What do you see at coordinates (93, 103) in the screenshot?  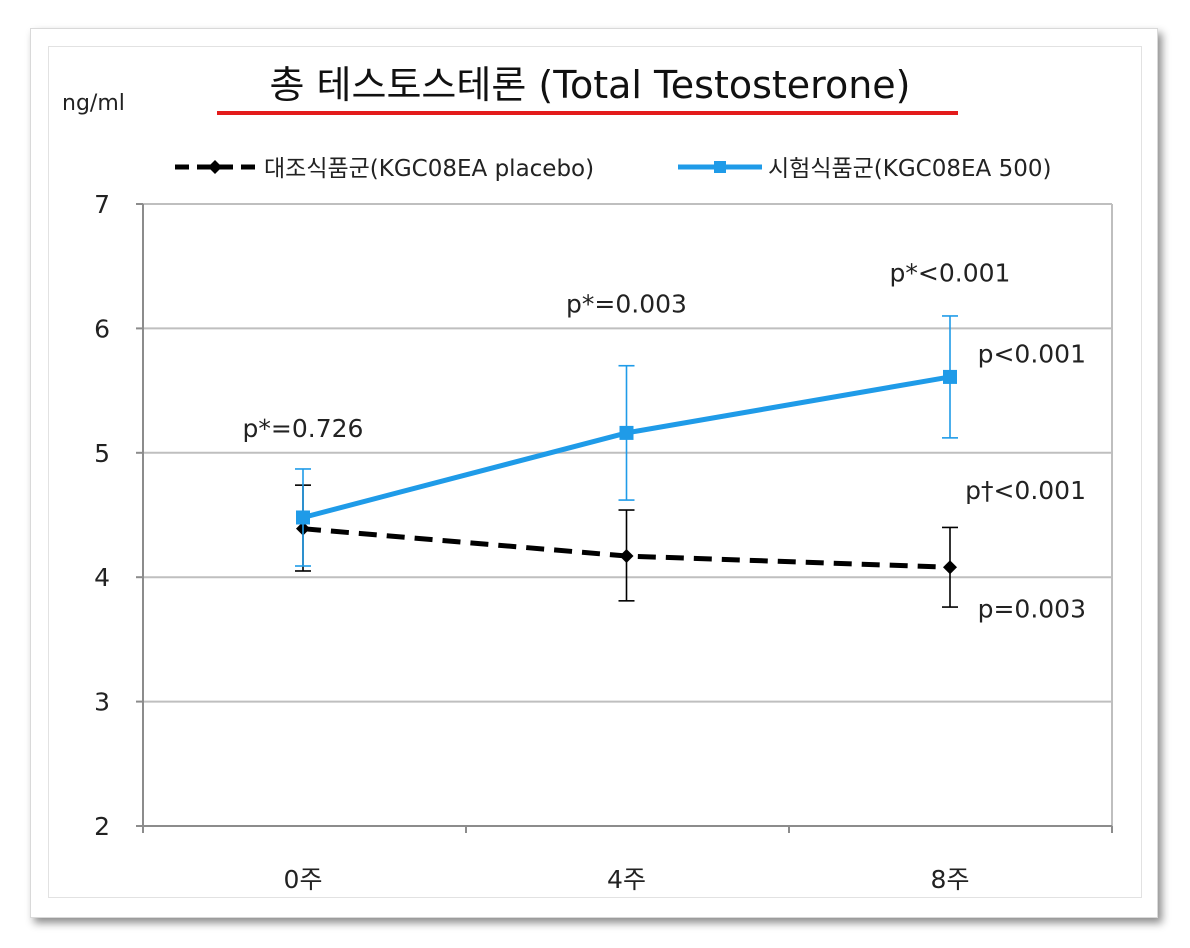 I see `y-axis-unit: ng/ml` at bounding box center [93, 103].